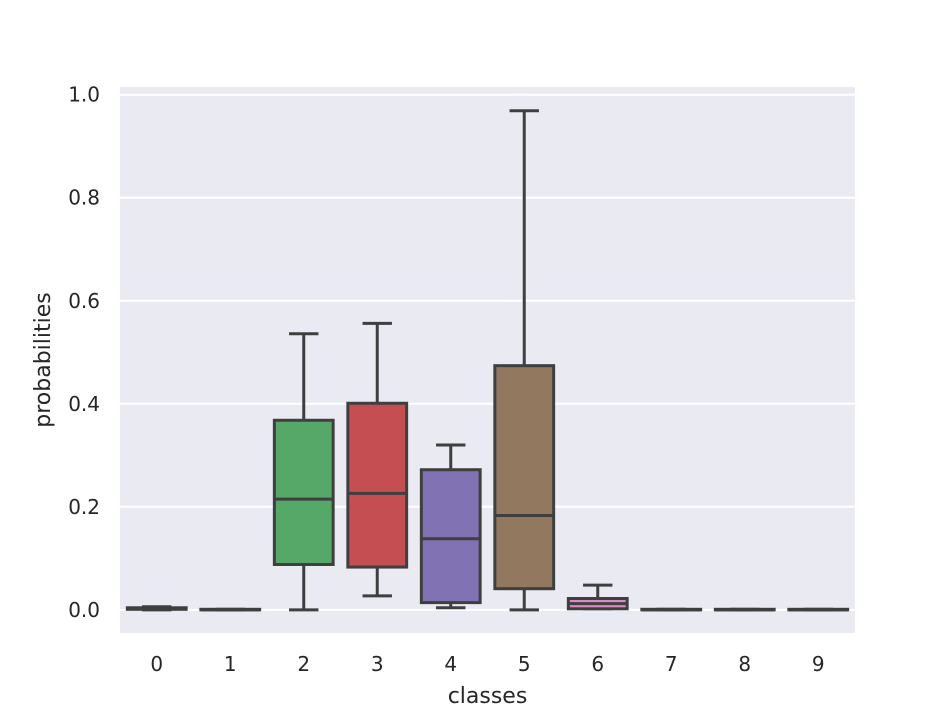 The height and width of the screenshot is (713, 951). I want to click on x-tick-label: 7, so click(671, 664).